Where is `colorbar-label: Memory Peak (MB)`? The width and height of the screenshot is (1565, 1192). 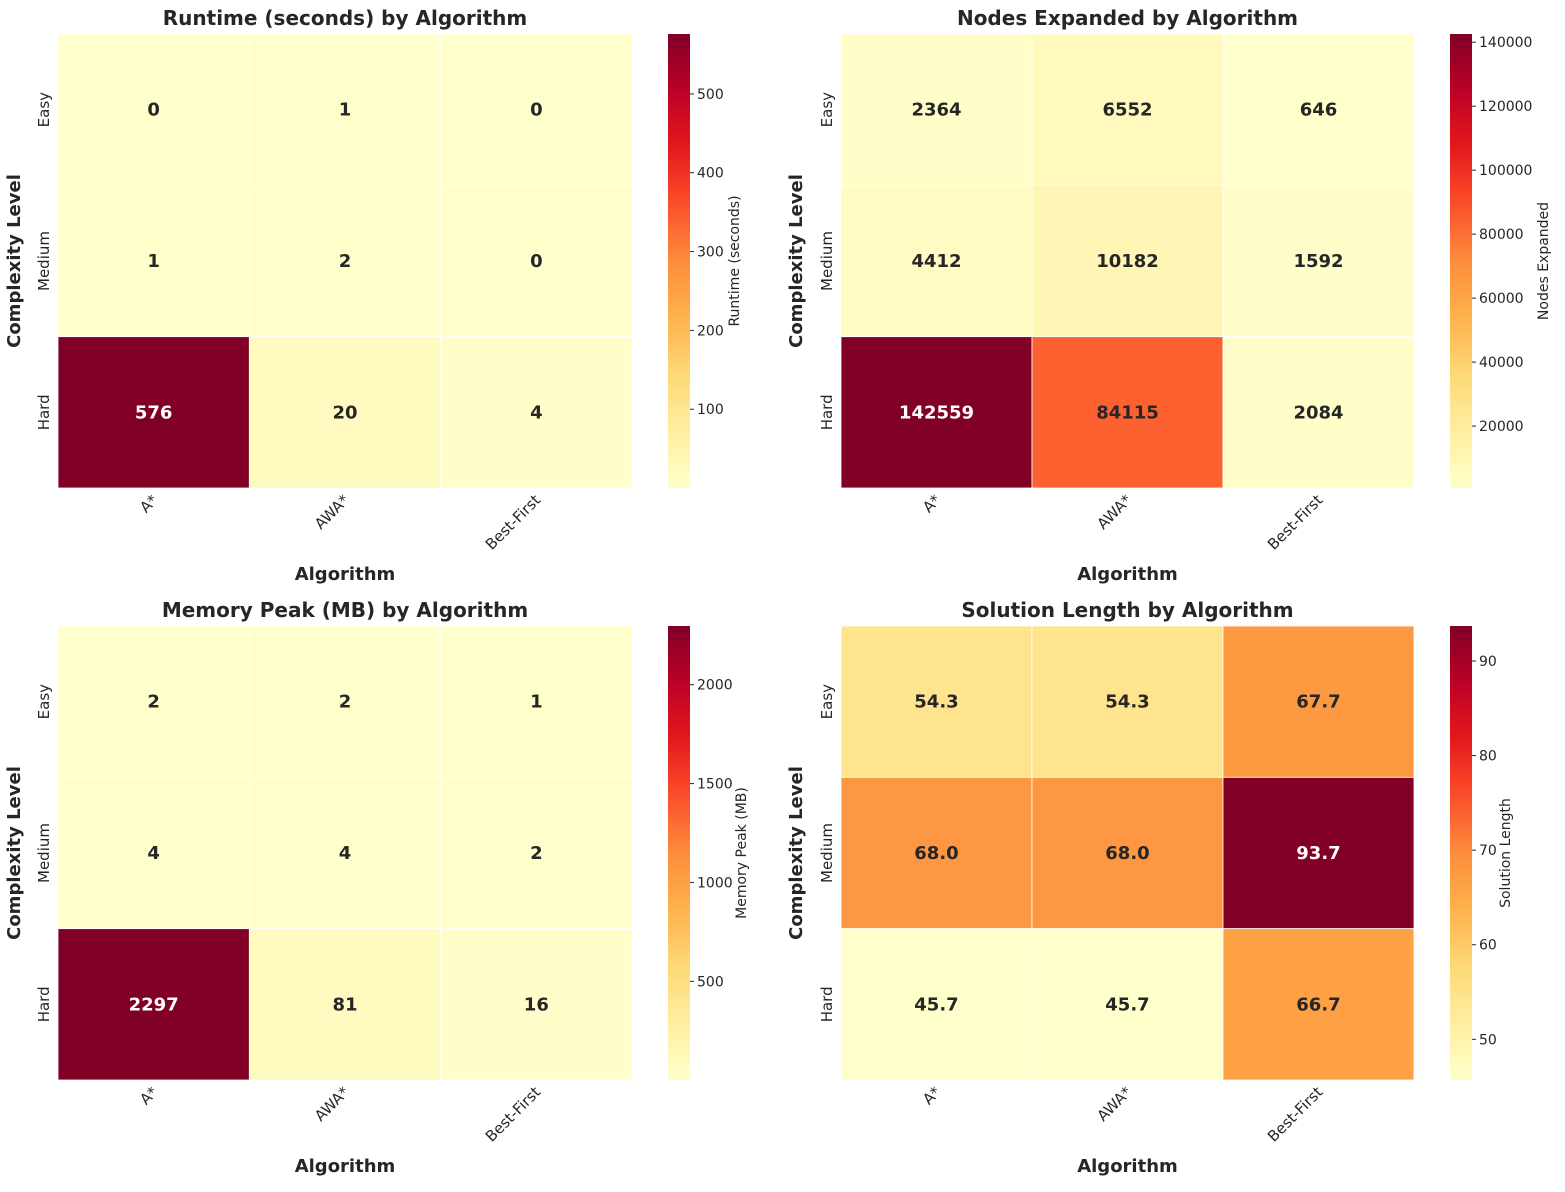
colorbar-label: Memory Peak (MB) is located at coordinates (742, 853).